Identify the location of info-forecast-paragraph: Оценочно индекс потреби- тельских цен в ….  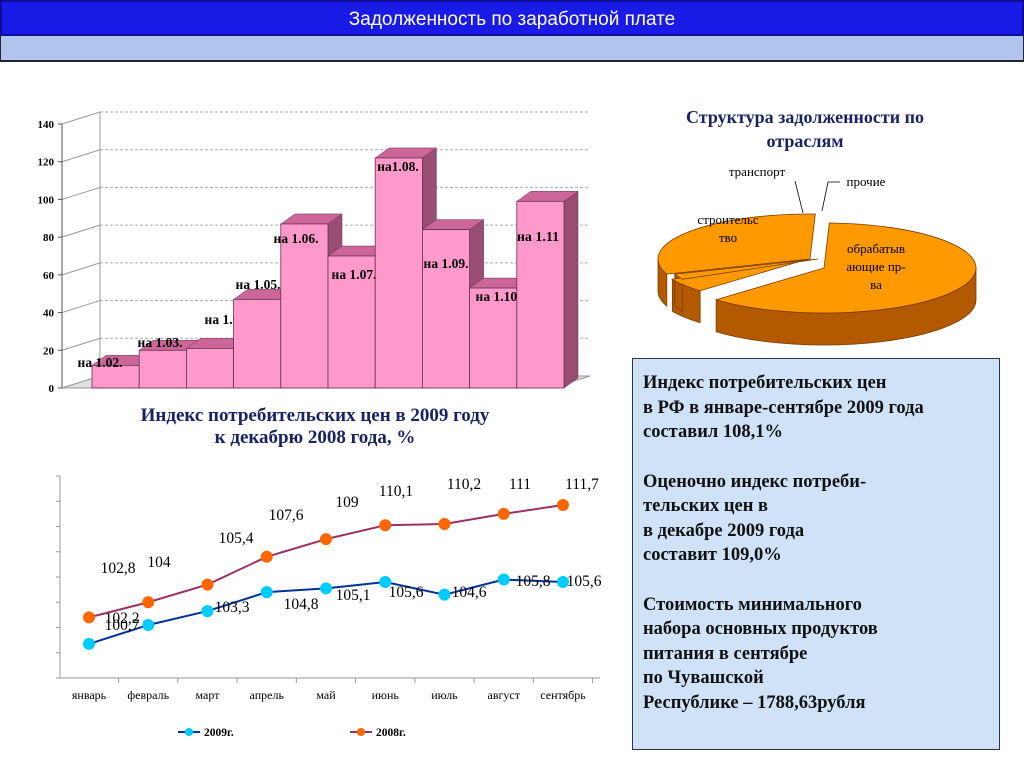
(755, 518).